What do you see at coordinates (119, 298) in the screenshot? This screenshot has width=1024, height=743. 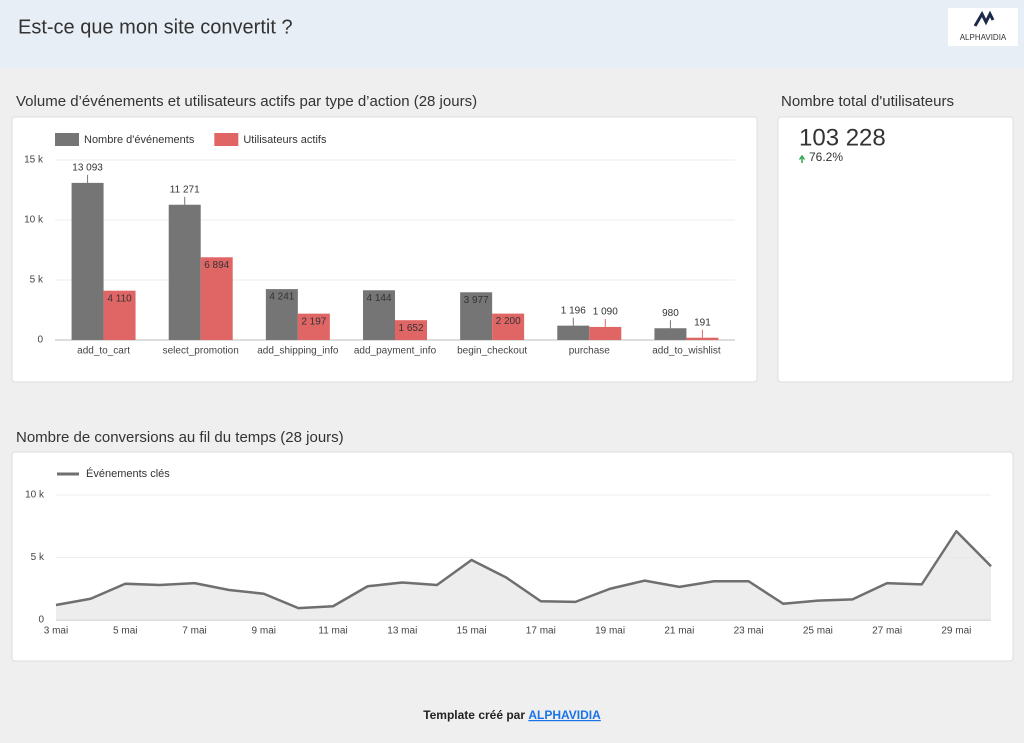 I see `value-label: 4 110` at bounding box center [119, 298].